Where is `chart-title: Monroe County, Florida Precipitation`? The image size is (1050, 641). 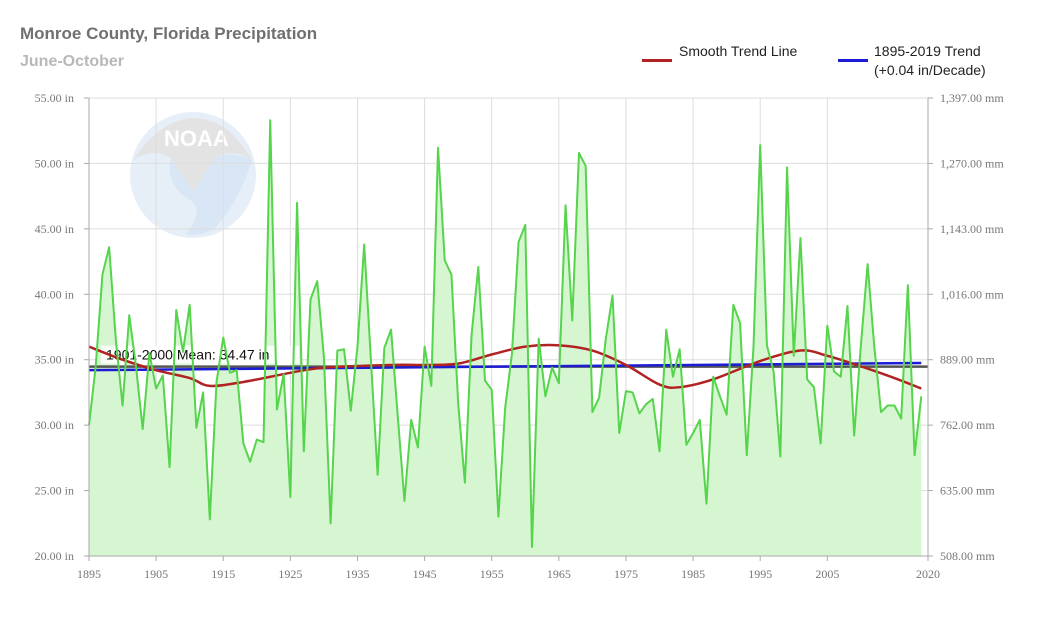
chart-title: Monroe County, Florida Precipitation is located at coordinates (169, 33).